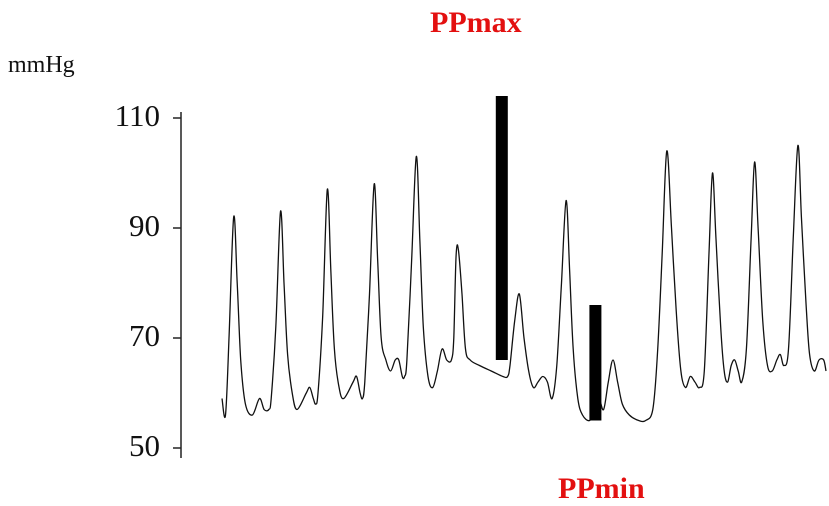 Image resolution: width=829 pixels, height=506 pixels. What do you see at coordinates (137, 115) in the screenshot?
I see `y-tick-label: 110` at bounding box center [137, 115].